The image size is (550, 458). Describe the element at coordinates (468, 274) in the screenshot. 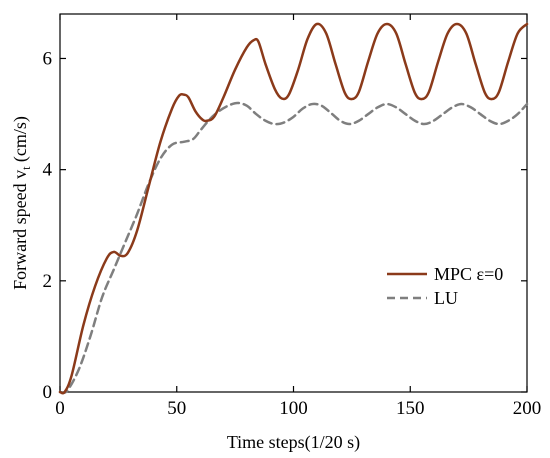

I see `legend-label-mpc: MPC ε=0` at that location.